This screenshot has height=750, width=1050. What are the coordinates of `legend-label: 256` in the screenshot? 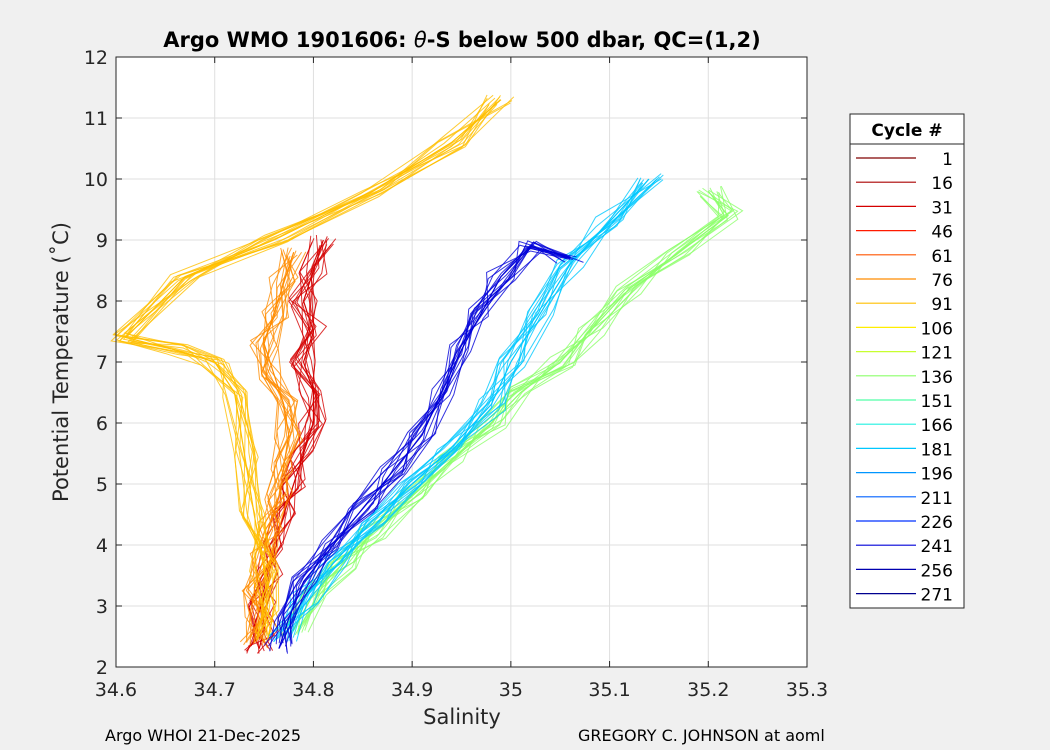 It's located at (937, 571).